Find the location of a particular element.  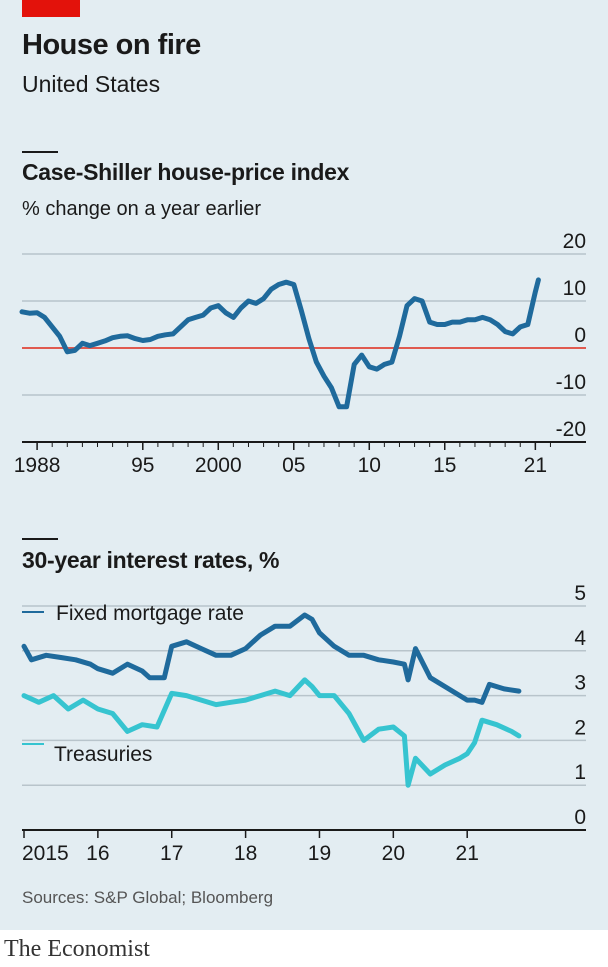

x-tick-label: 19 is located at coordinates (319, 853).